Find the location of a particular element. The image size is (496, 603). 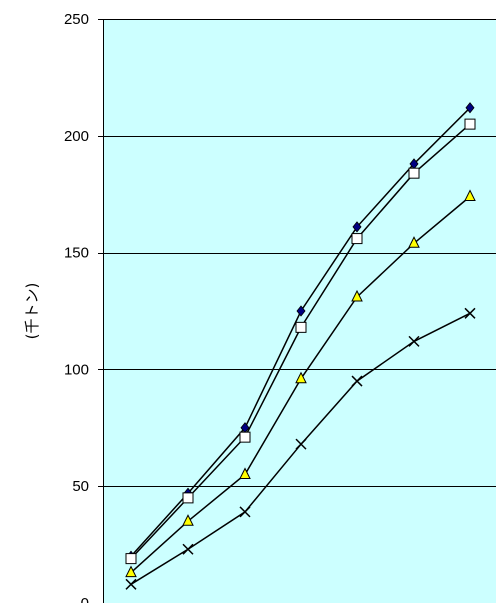

y-tick-label: 100 is located at coordinates (76, 369).